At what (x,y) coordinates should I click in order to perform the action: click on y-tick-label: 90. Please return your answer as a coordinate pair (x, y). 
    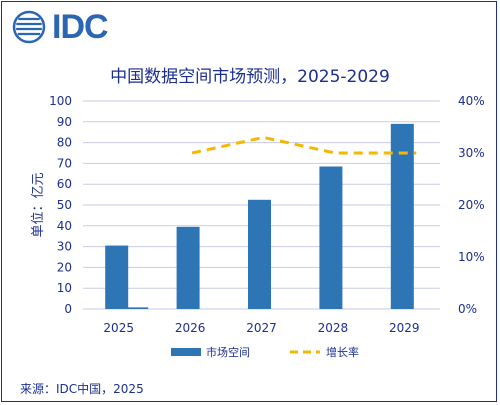
    Looking at the image, I should click on (64, 122).